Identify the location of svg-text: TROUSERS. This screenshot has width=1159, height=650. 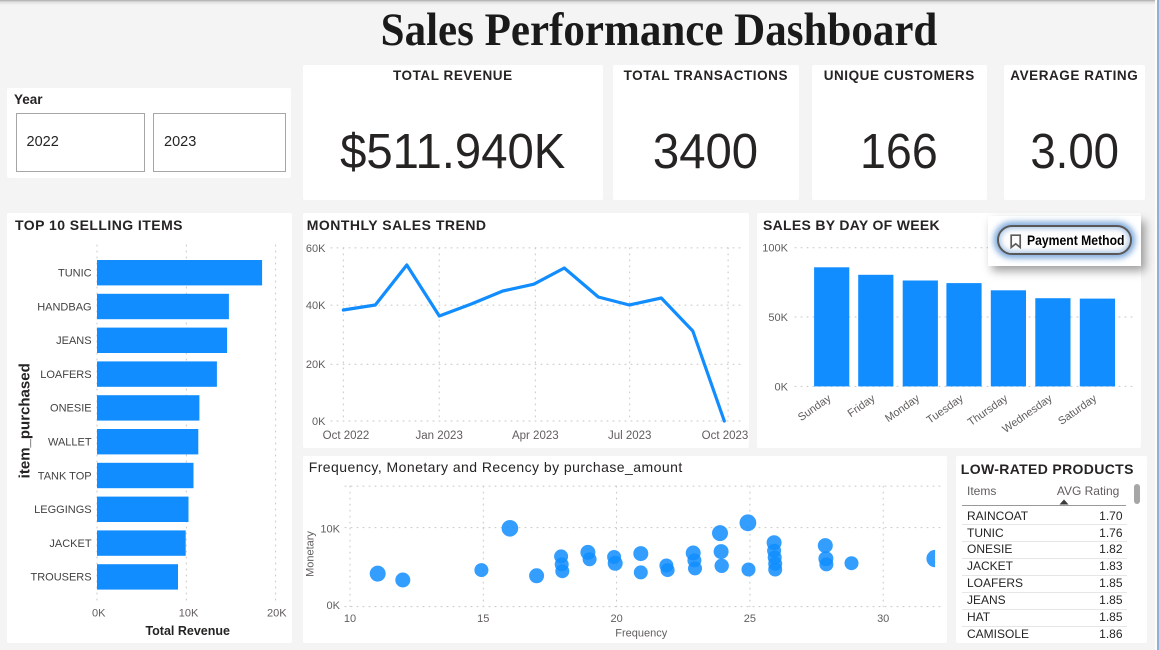
(60, 578).